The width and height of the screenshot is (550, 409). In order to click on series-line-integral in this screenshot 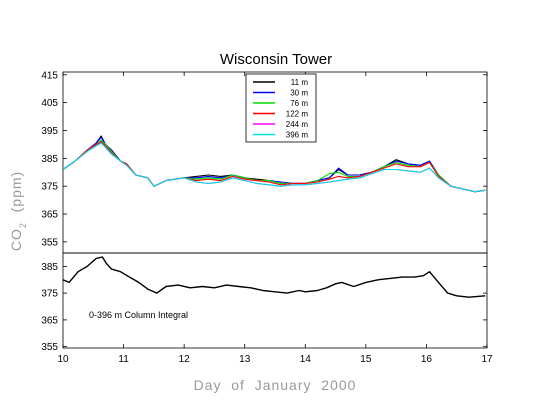, I will do `click(274, 277)`.